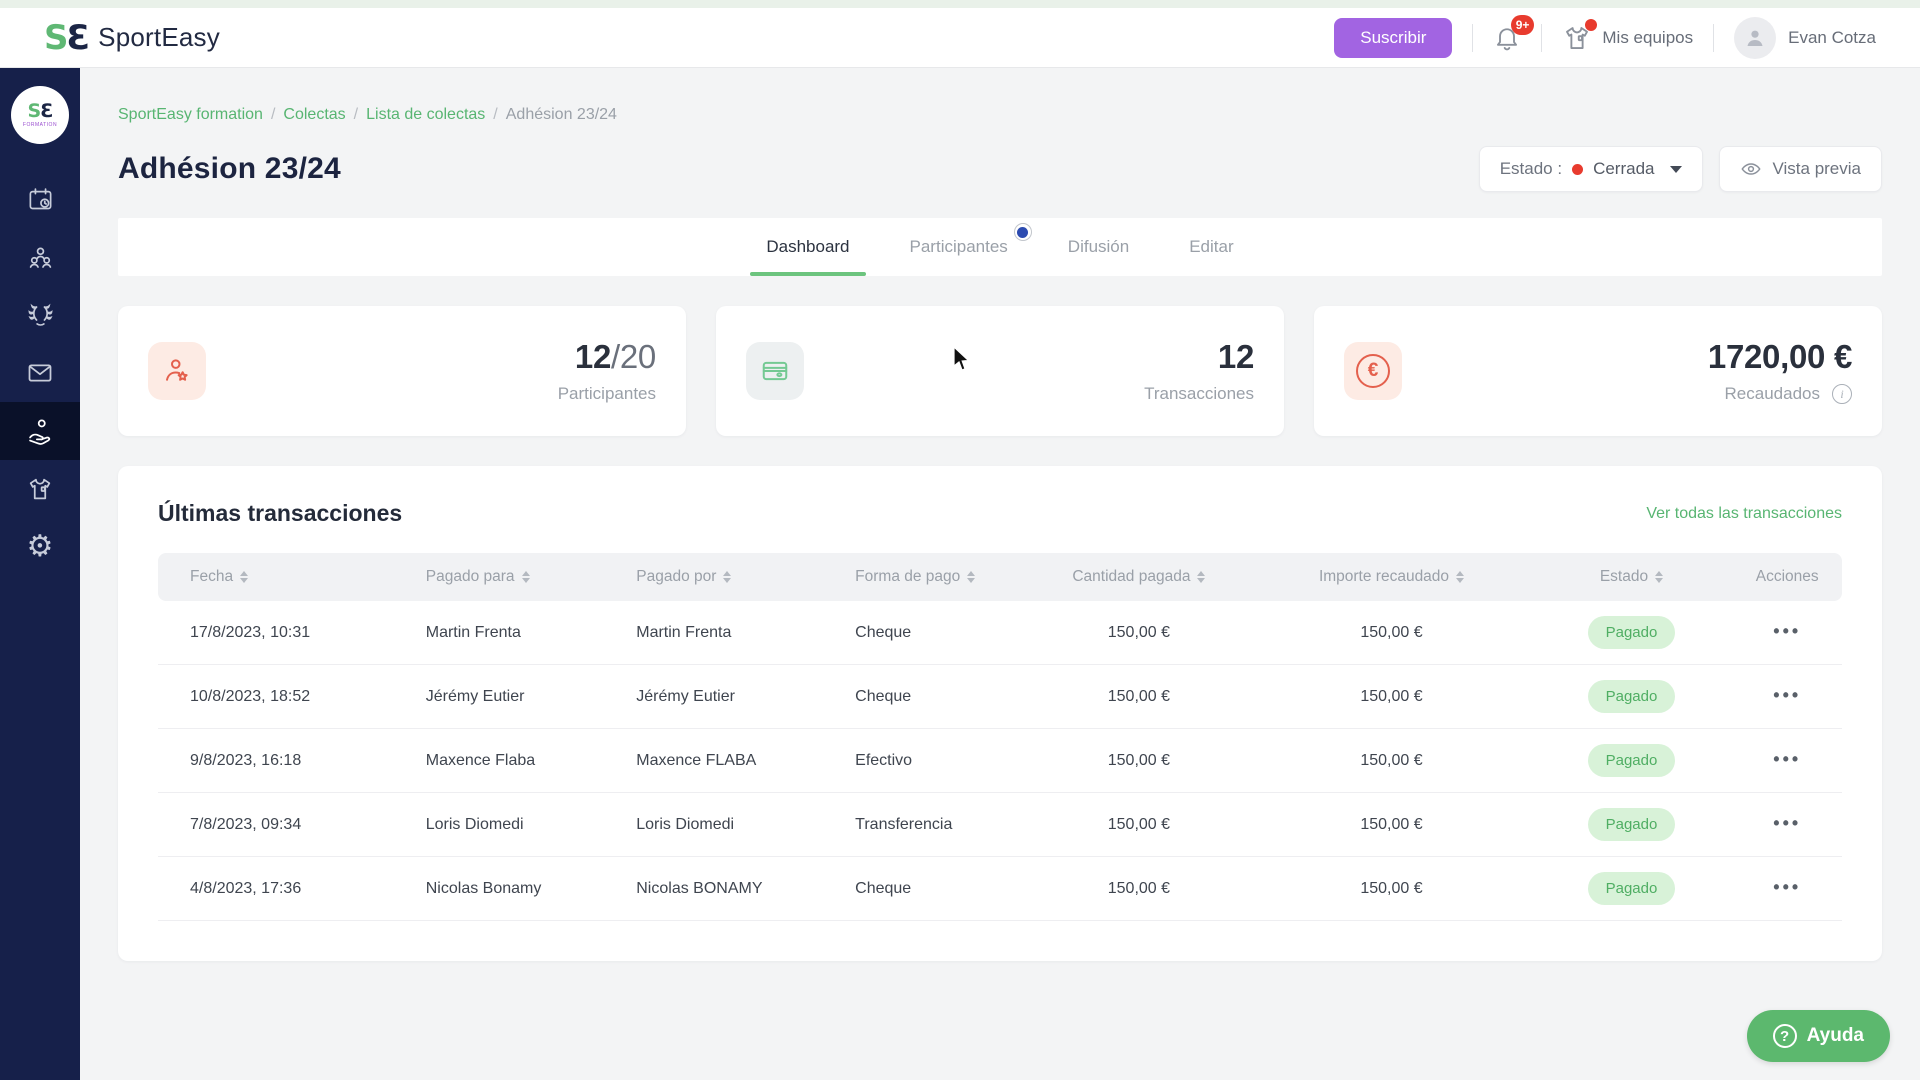 This screenshot has height=1080, width=1920. I want to click on breadcrumb-link-lista: Lista de colectas, so click(426, 114).